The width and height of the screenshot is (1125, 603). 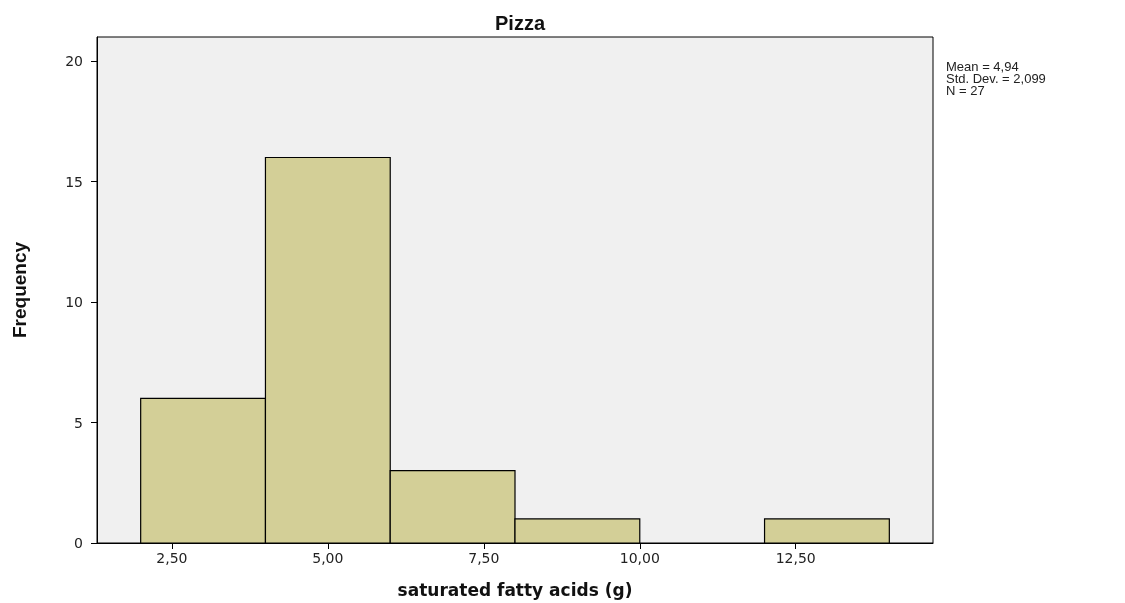 I want to click on text: Std. Dev. = 2,099, so click(x=996, y=78).